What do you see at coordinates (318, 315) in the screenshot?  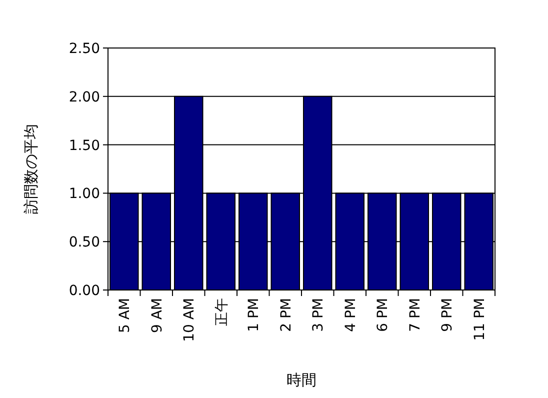 I see `x-tick-label: 3 PM` at bounding box center [318, 315].